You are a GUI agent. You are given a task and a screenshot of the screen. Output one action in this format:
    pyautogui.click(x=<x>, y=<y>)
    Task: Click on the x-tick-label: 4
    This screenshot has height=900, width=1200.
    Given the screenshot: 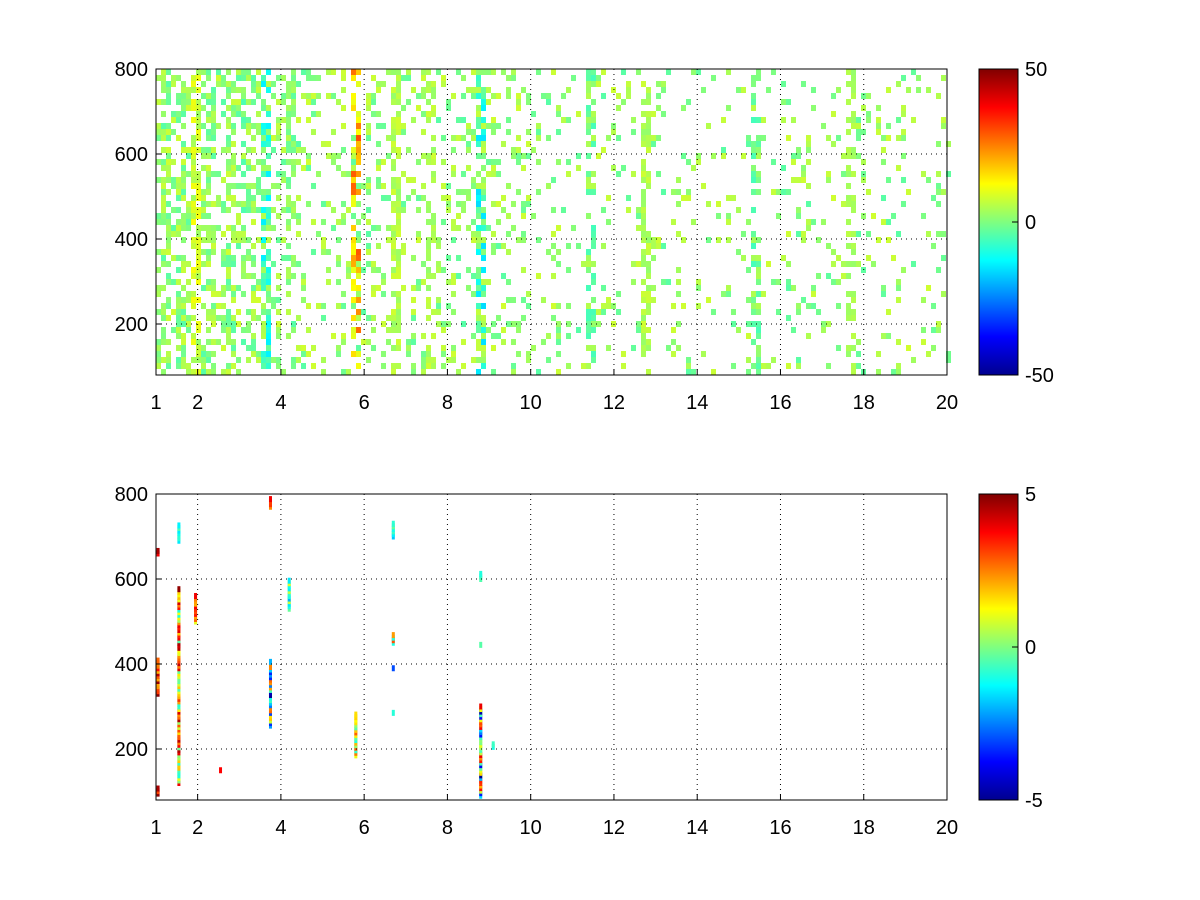 What is the action you would take?
    pyautogui.click(x=280, y=403)
    